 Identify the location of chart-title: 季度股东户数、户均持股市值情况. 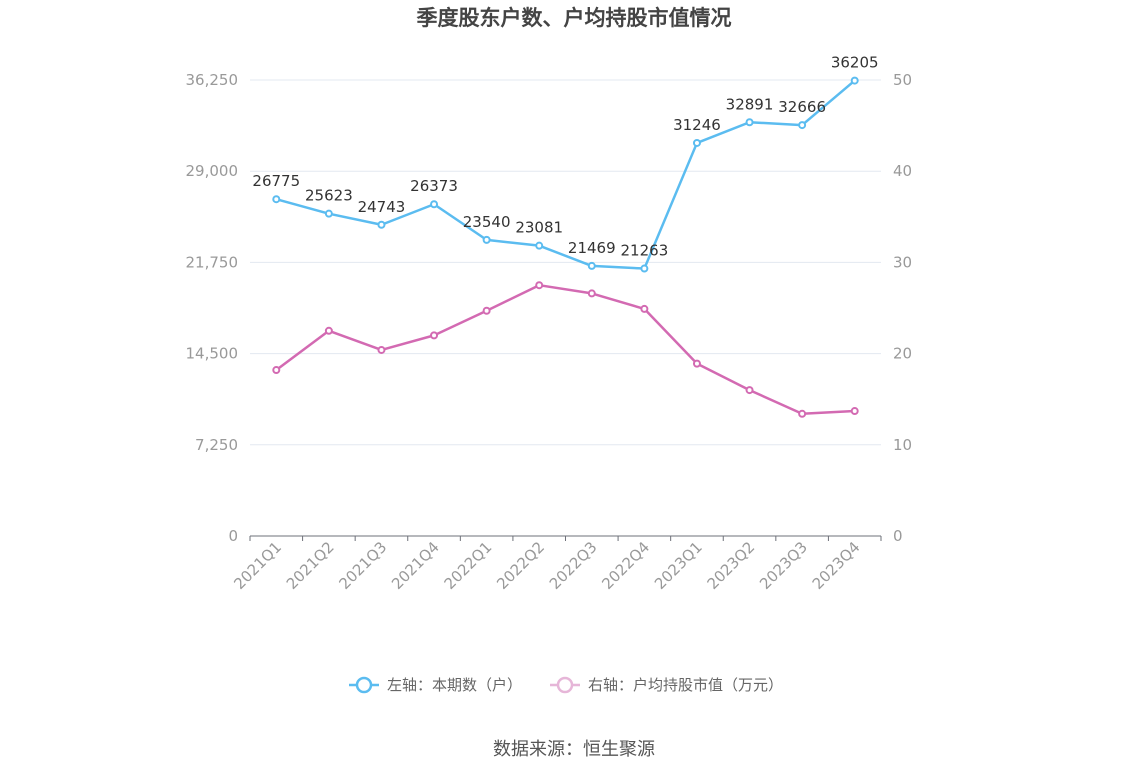
(574, 18).